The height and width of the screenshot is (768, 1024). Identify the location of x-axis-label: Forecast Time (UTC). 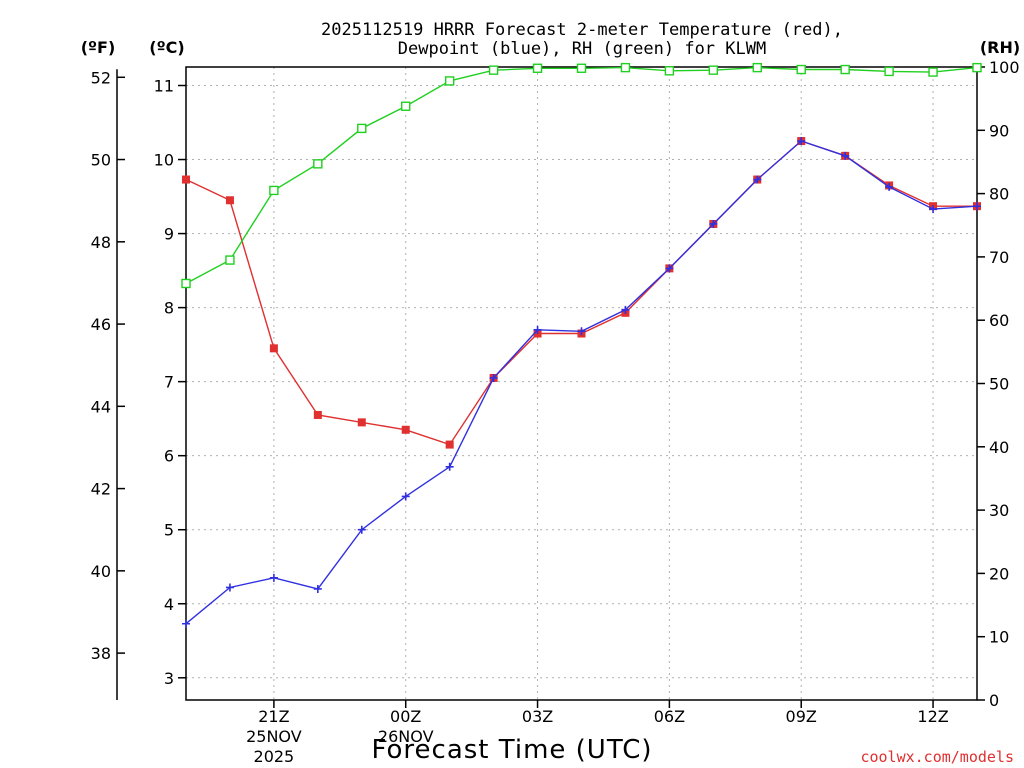
(511, 750).